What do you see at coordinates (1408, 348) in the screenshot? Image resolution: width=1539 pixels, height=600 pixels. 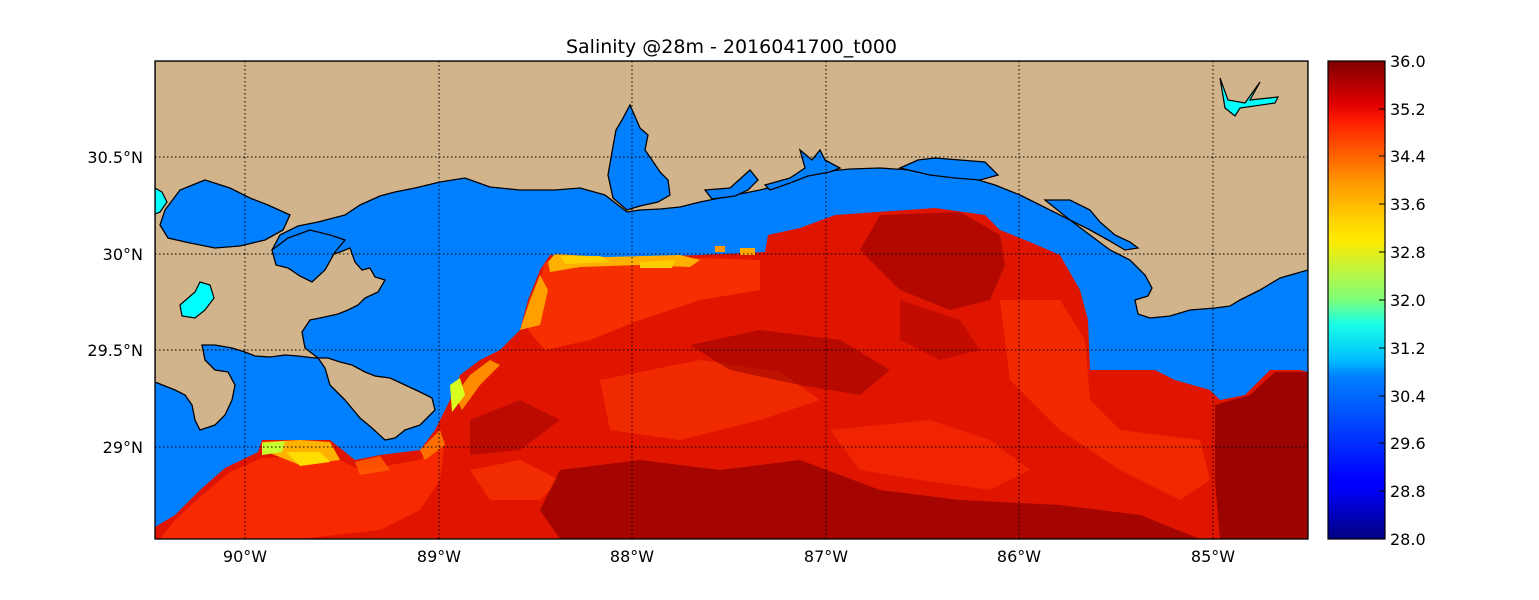 I see `colorbar-tick-label: 31.2` at bounding box center [1408, 348].